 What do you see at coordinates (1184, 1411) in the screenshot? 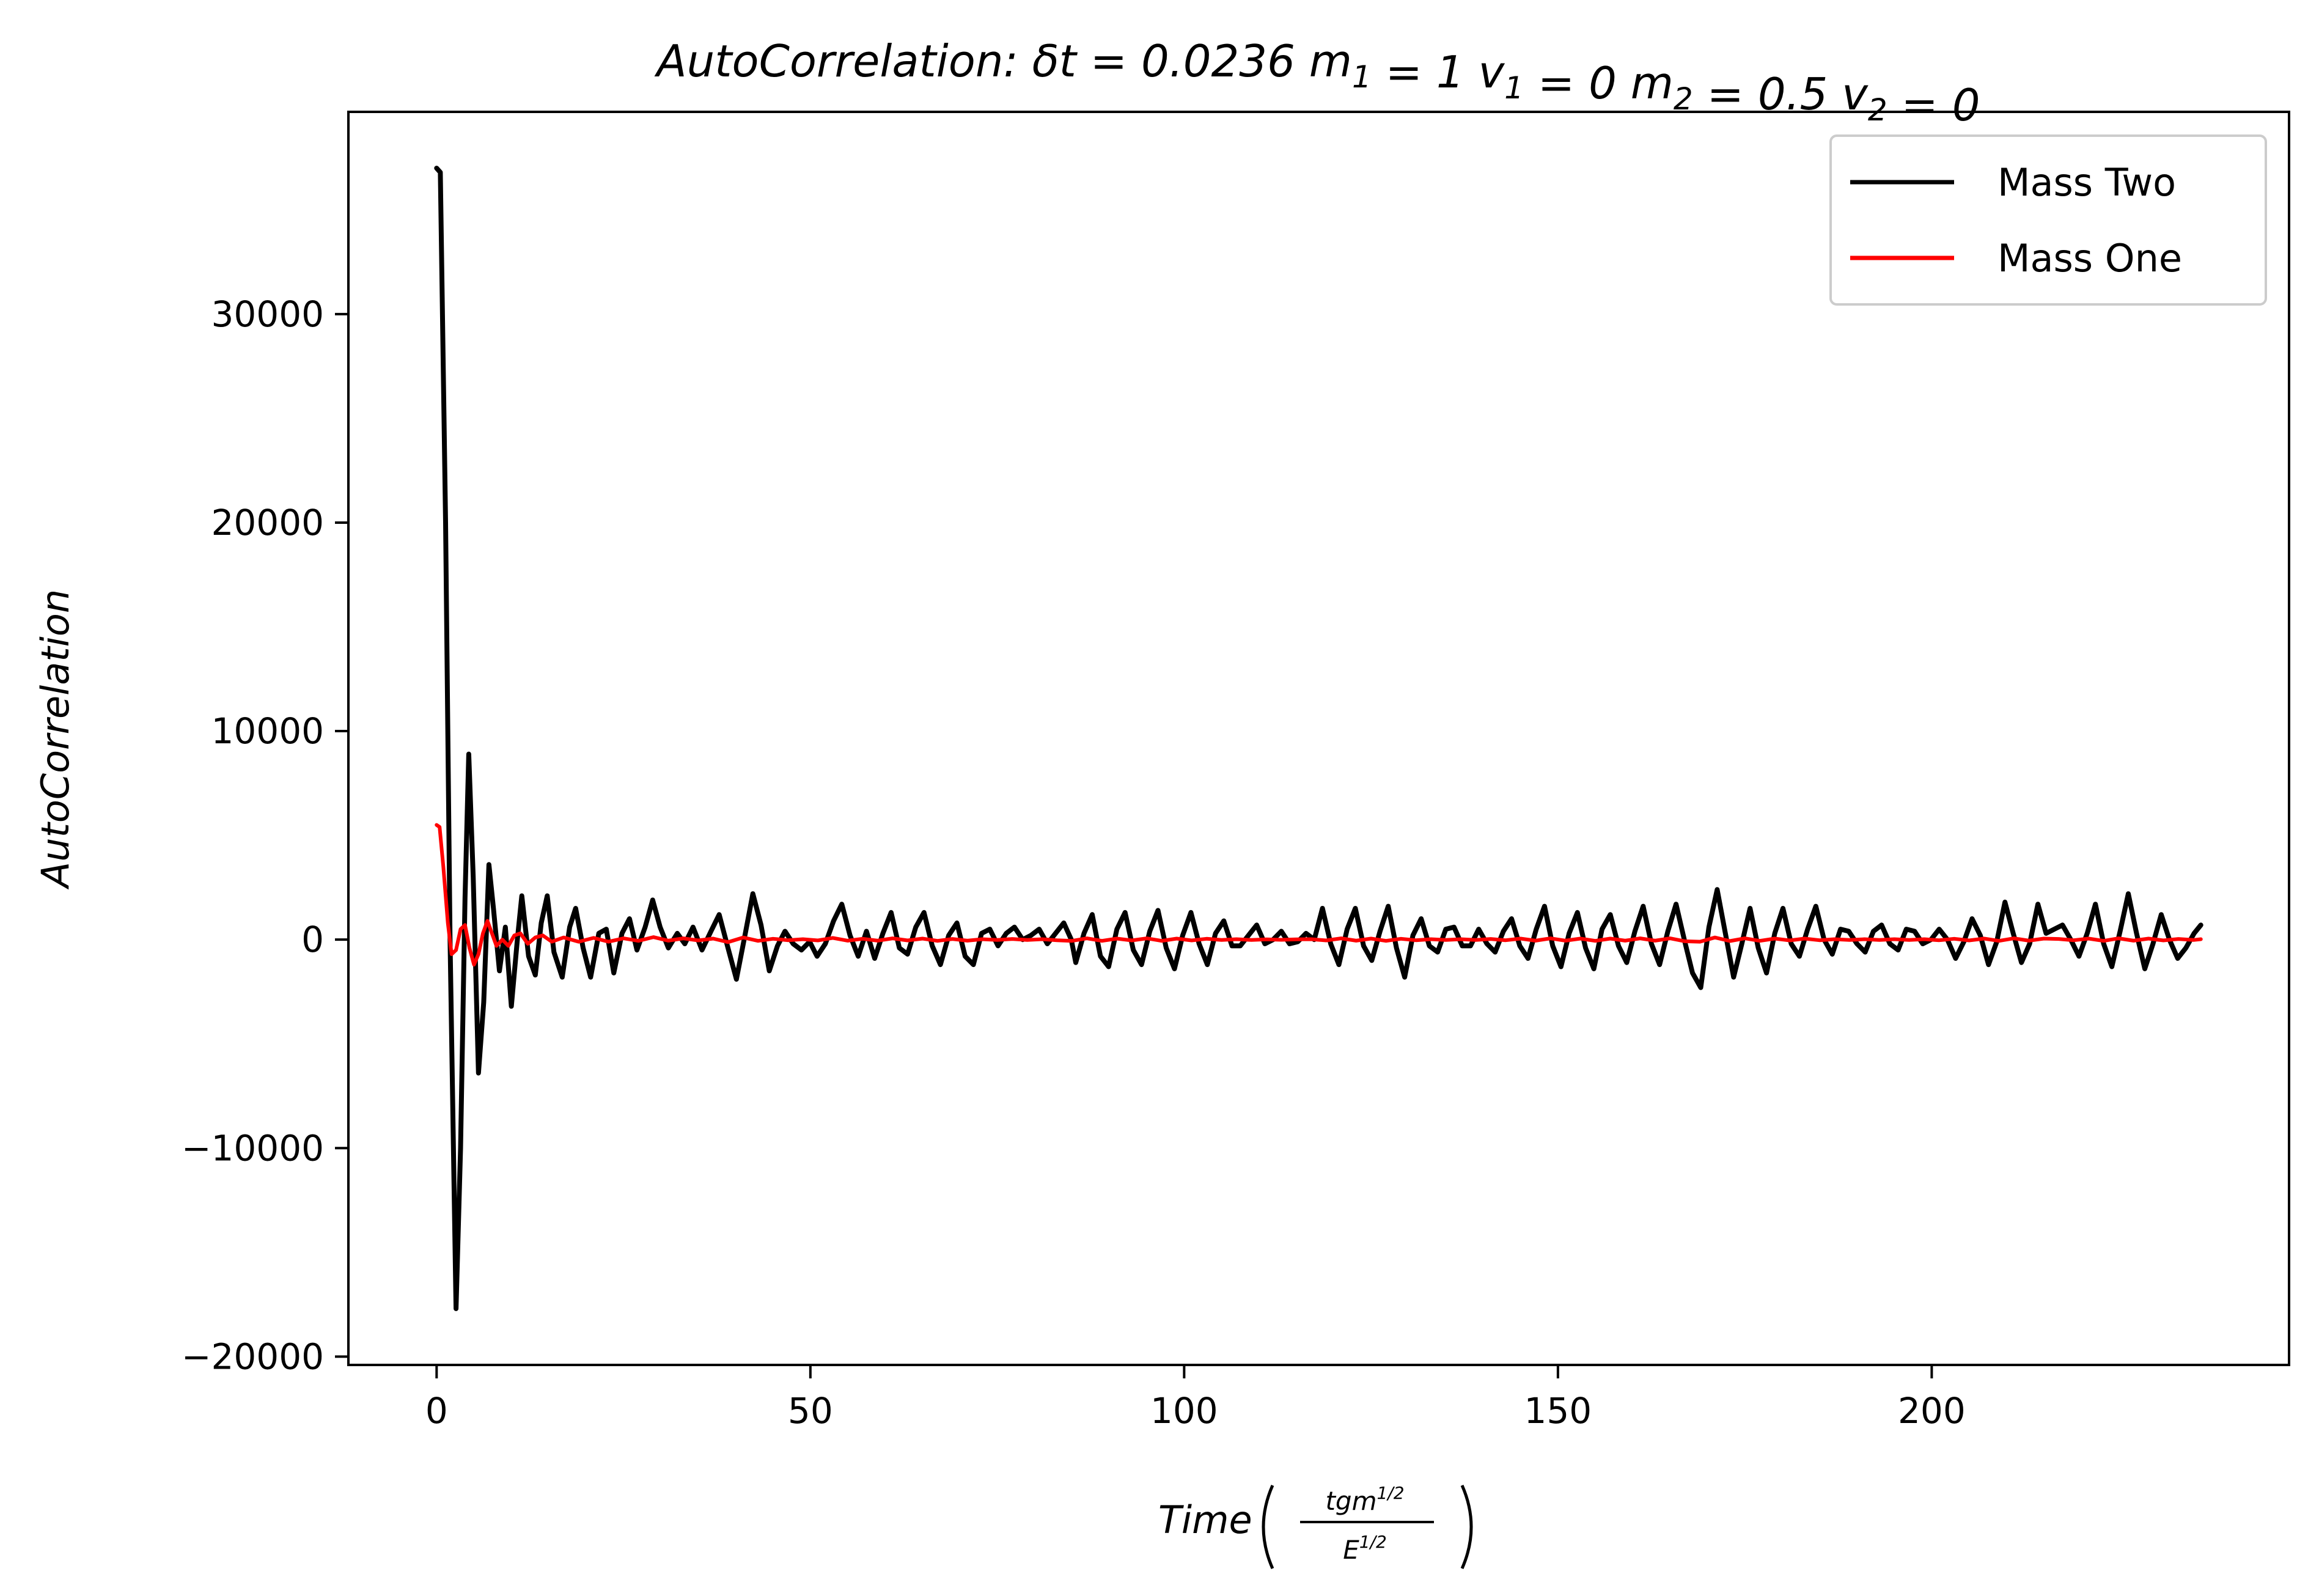
I see `x-tick-label-2: 100` at bounding box center [1184, 1411].